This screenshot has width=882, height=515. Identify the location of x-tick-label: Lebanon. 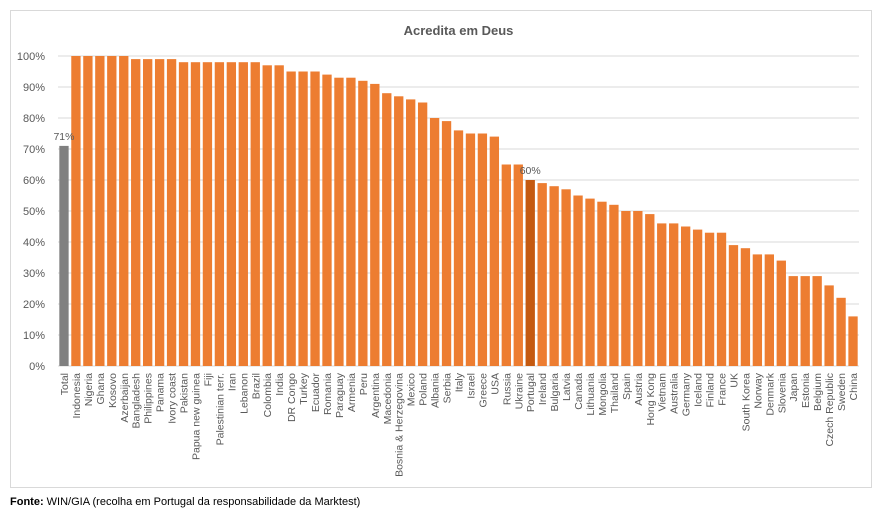
(244, 393).